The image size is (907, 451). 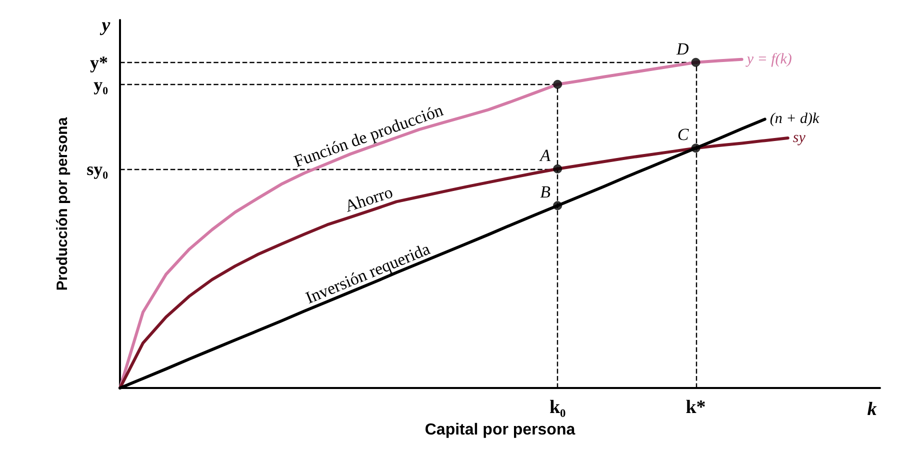 What do you see at coordinates (683, 134) in the screenshot?
I see `annotation: C` at bounding box center [683, 134].